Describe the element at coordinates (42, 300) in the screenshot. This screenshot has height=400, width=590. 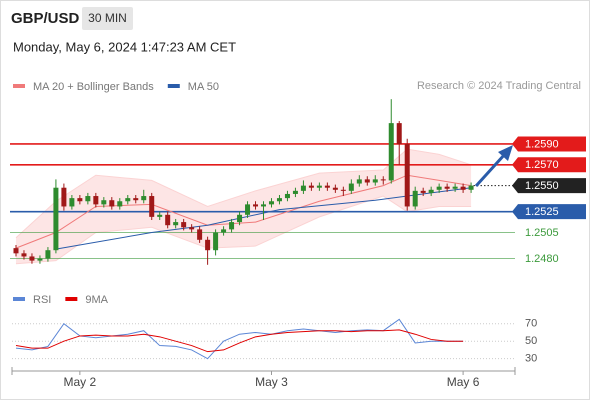
I see `legend-label: RSI` at that location.